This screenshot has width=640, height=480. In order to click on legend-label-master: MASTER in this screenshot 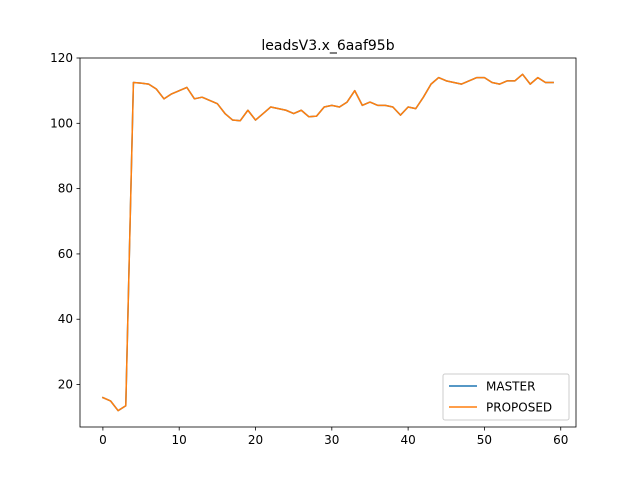, I will do `click(510, 387)`.